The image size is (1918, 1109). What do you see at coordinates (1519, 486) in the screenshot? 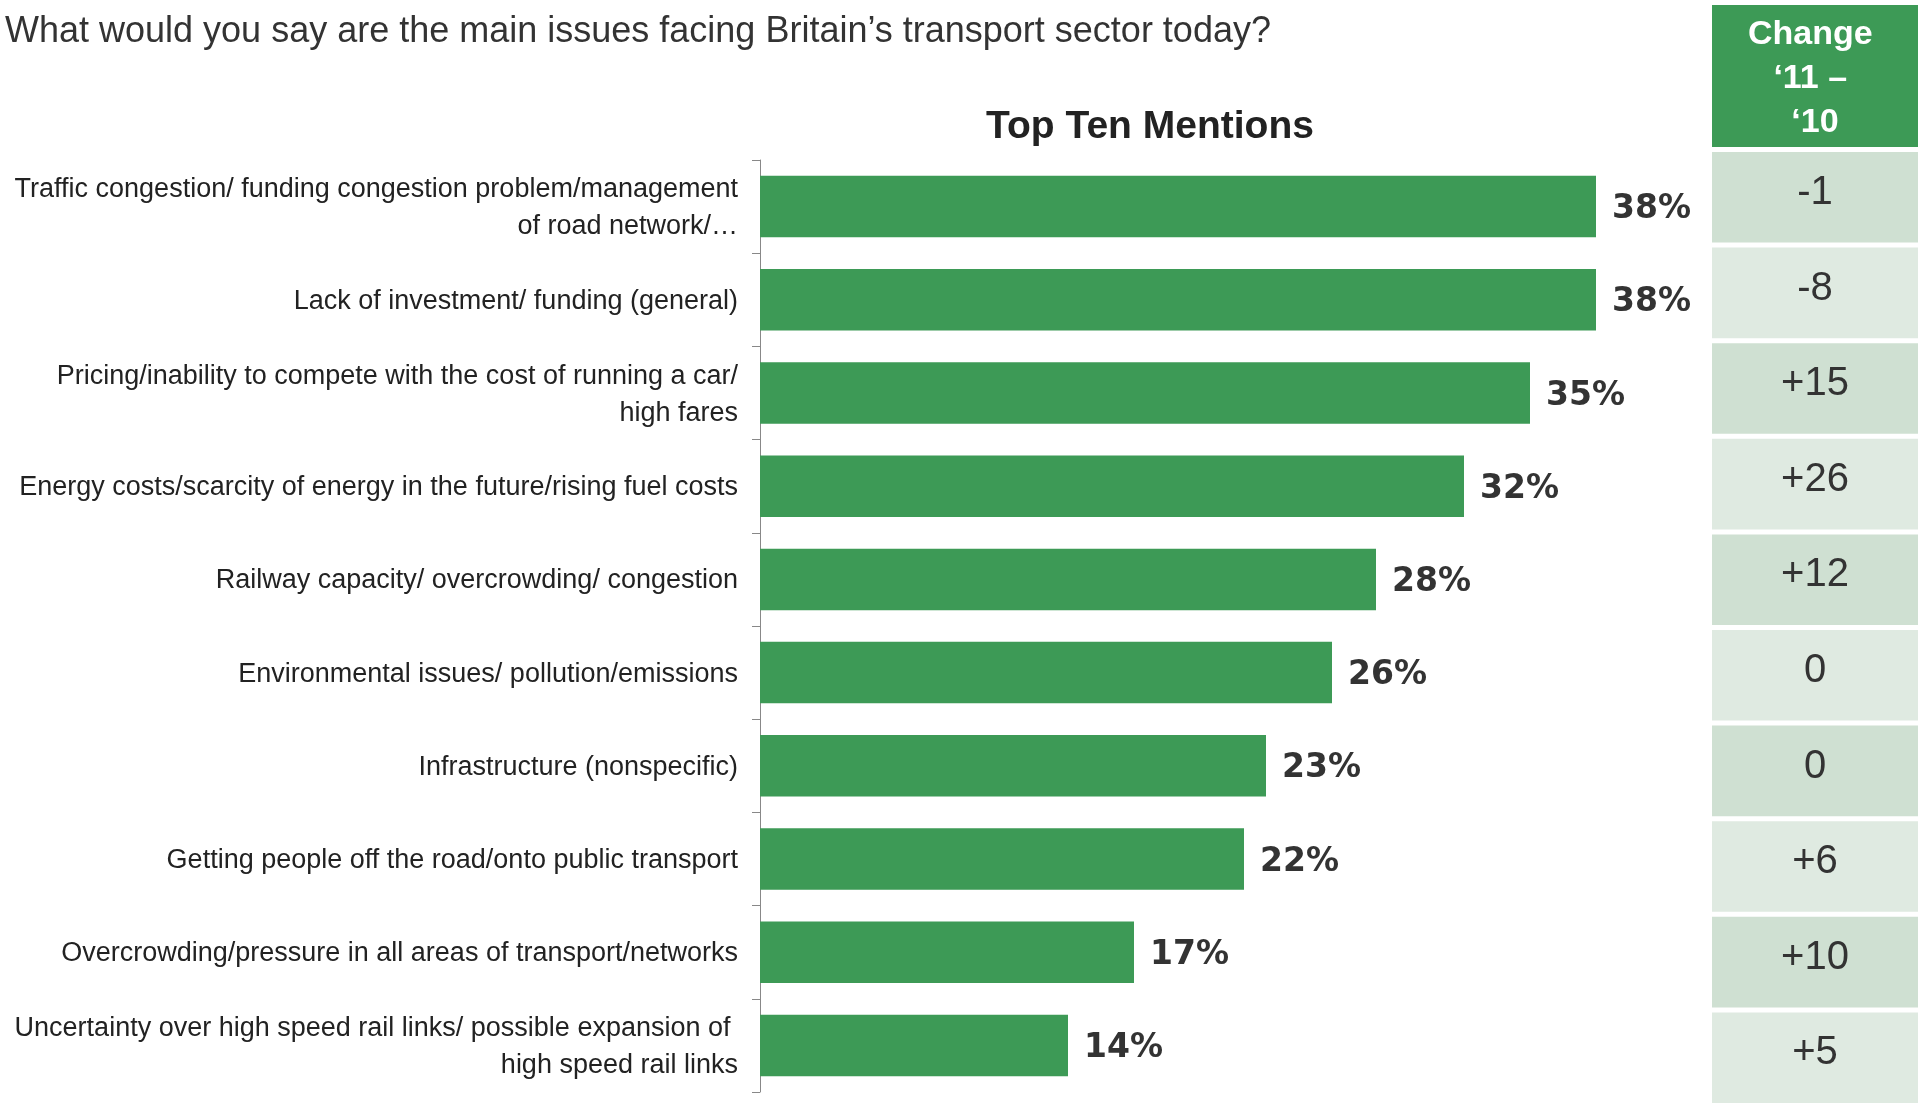
I see `data-label: 32%` at bounding box center [1519, 486].